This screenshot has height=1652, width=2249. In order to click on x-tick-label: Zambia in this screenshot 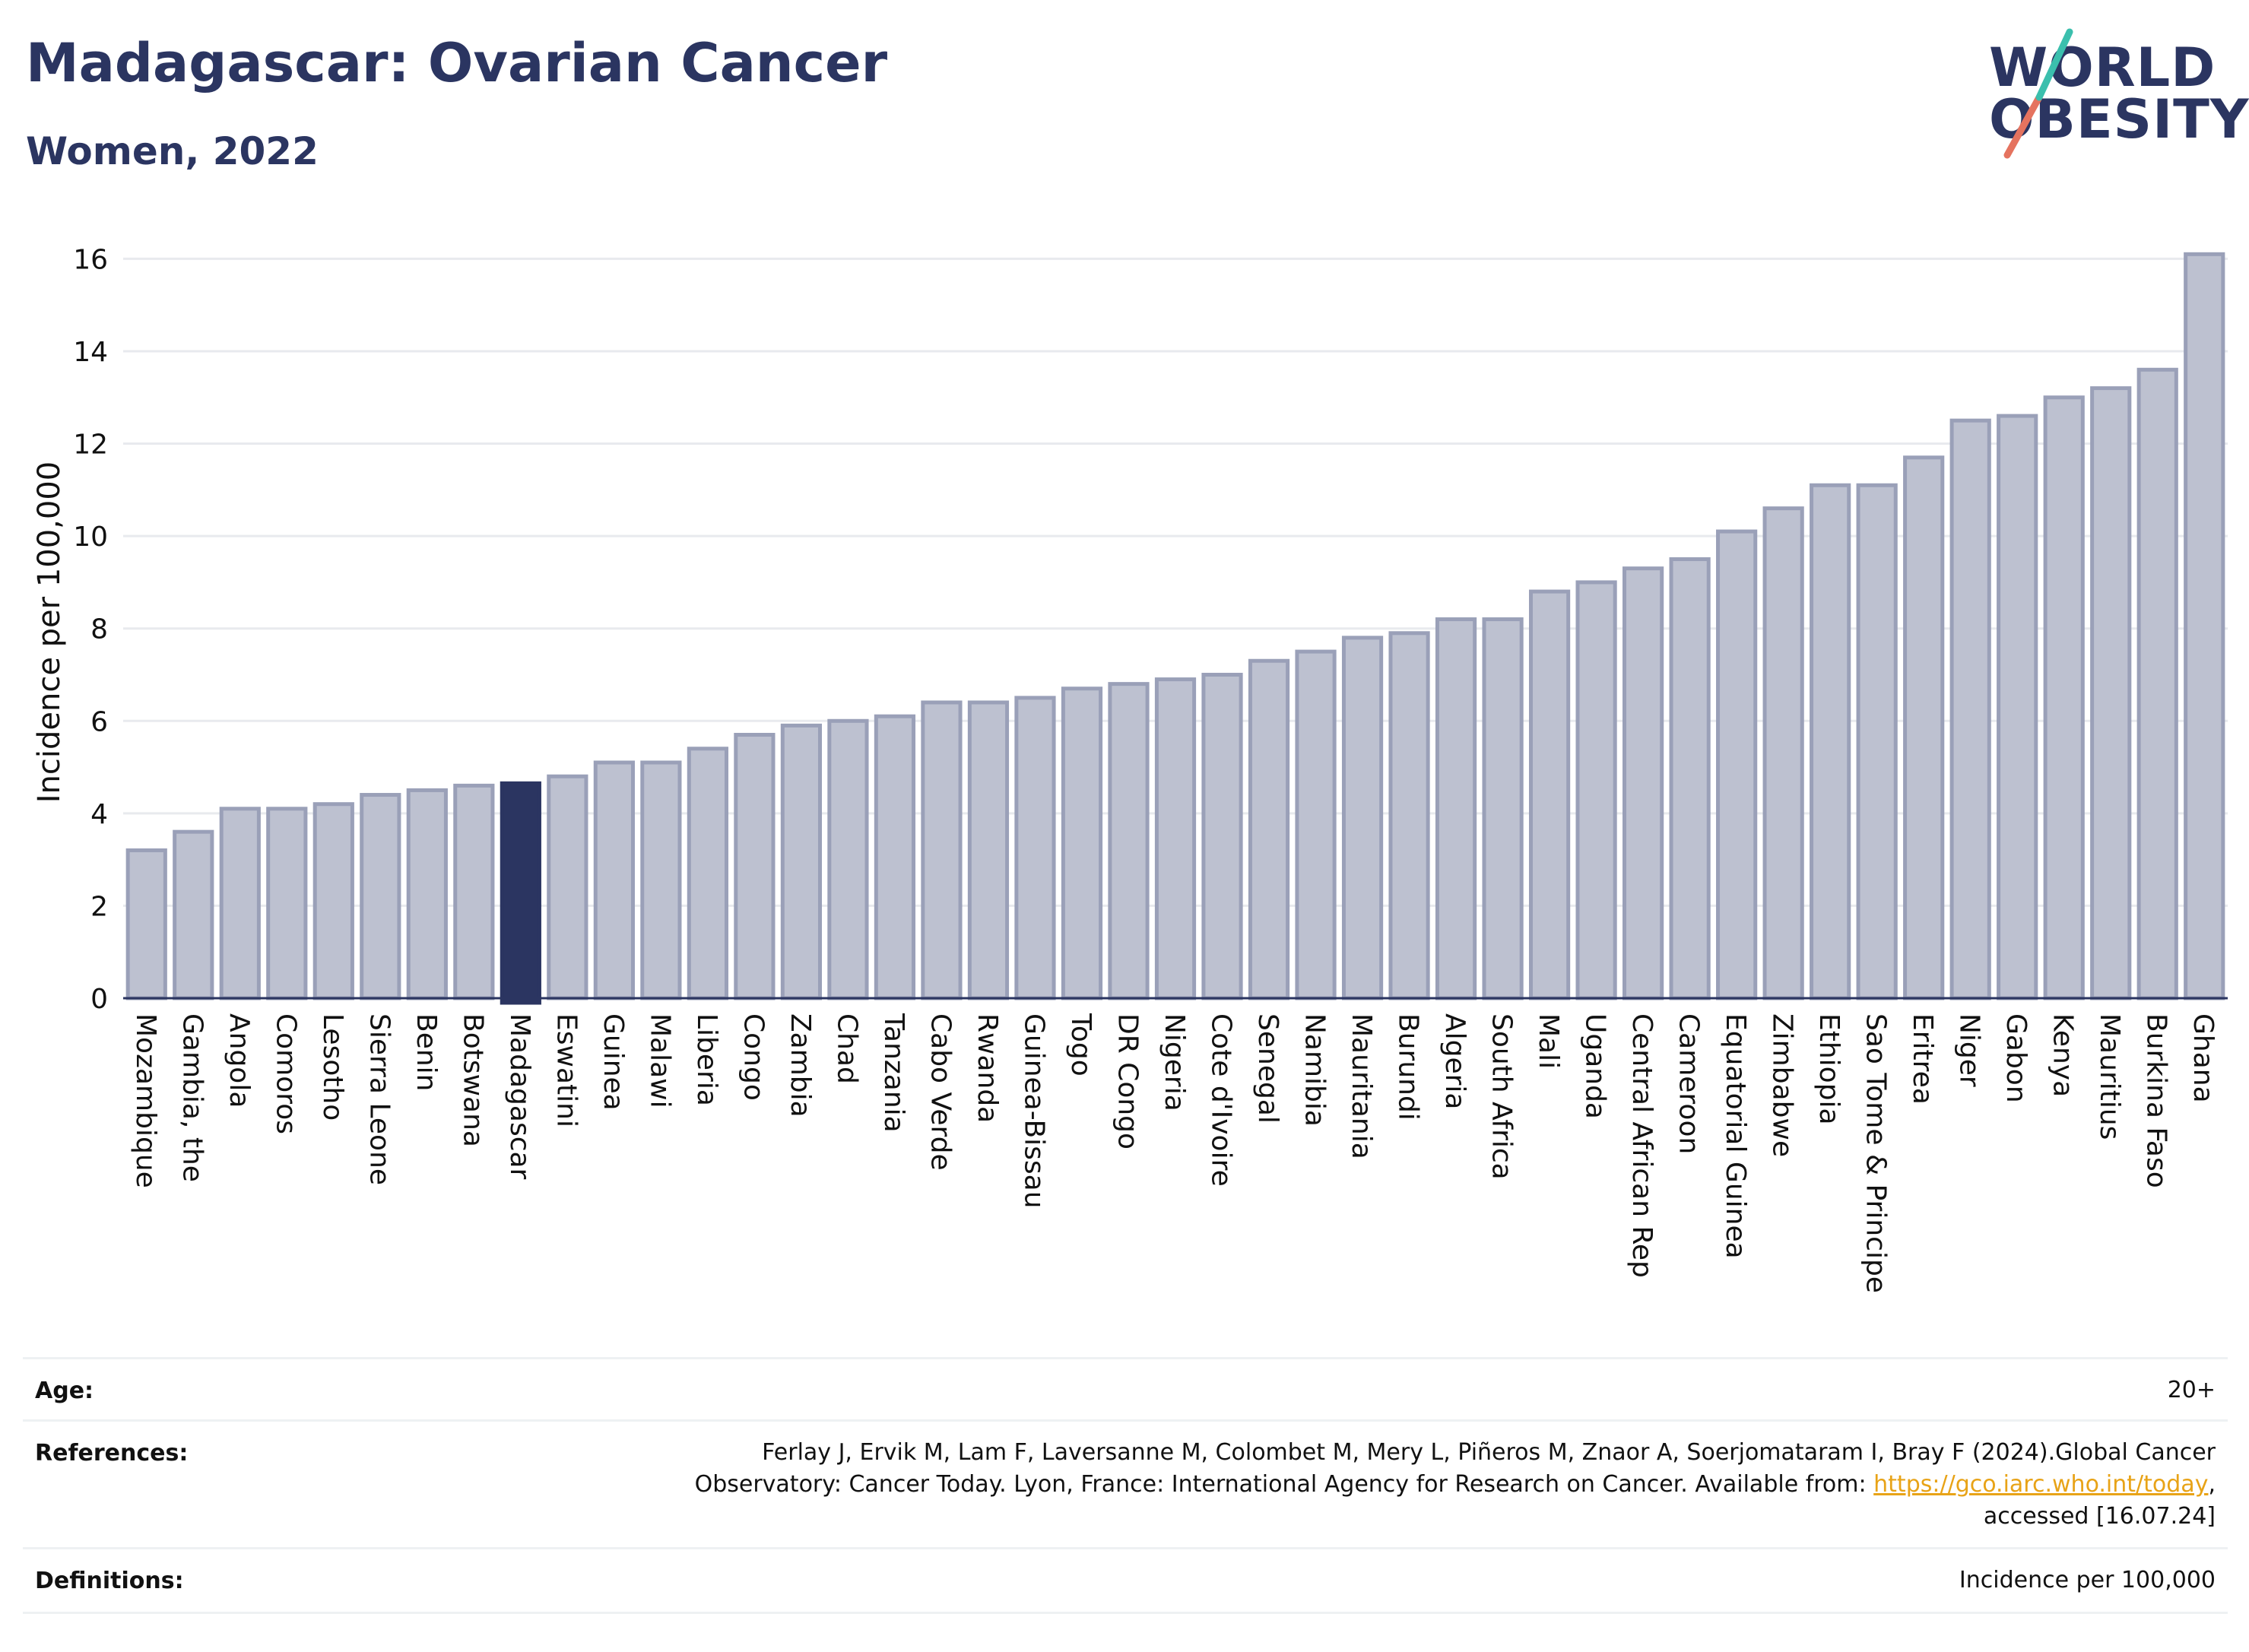, I will do `click(800, 1065)`.